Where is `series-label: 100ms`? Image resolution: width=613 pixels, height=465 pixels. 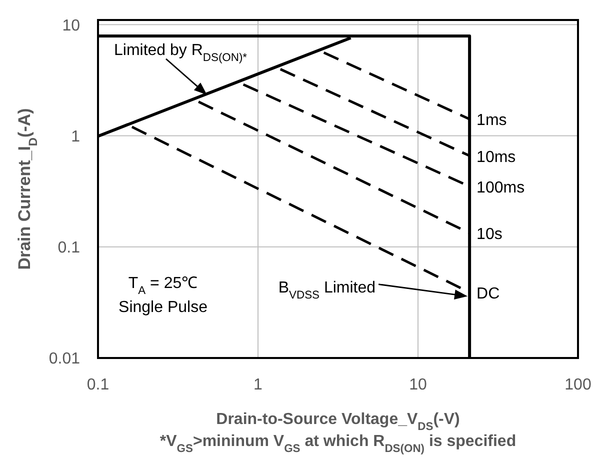 series-label: 100ms is located at coordinates (500, 187).